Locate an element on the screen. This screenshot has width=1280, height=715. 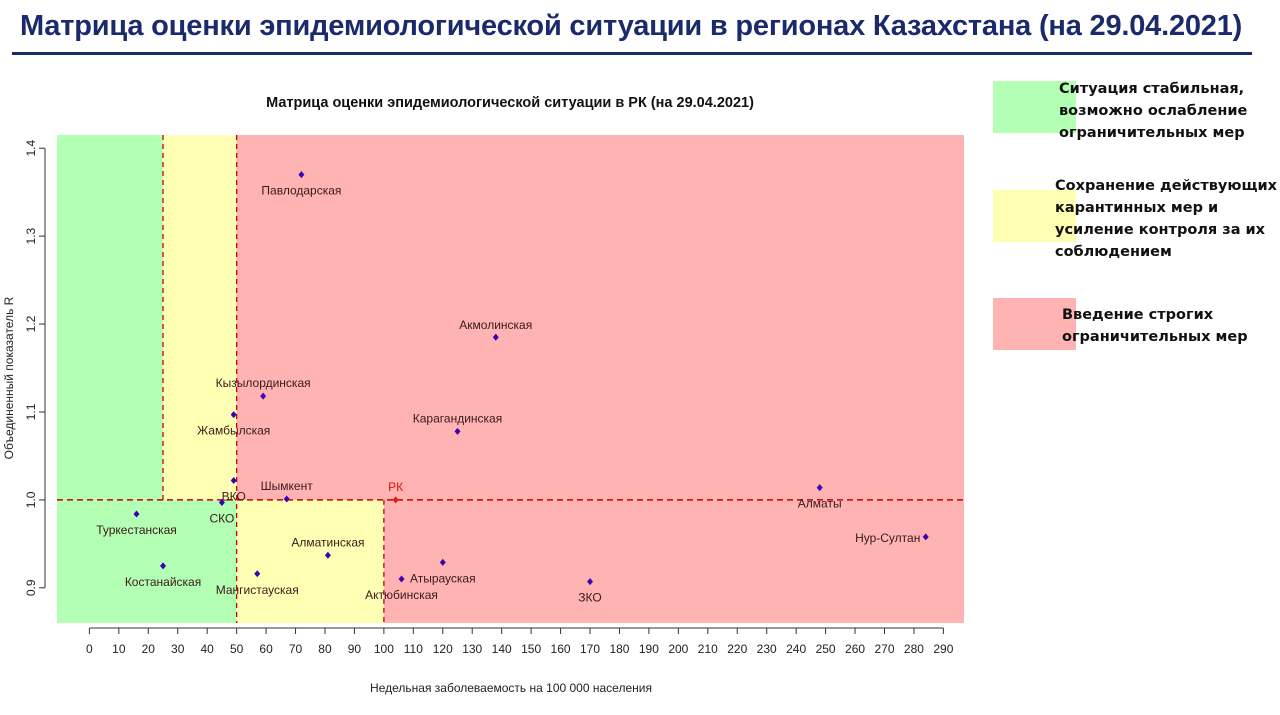
x-tick-label: 0 is located at coordinates (89, 649).